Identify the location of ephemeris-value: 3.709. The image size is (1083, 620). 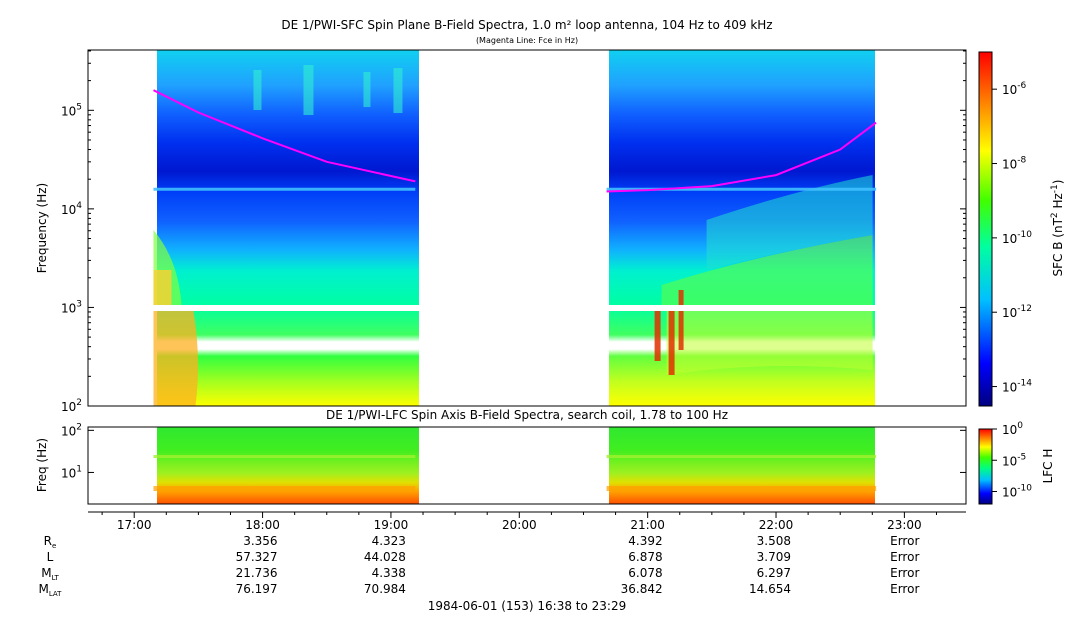
(774, 557).